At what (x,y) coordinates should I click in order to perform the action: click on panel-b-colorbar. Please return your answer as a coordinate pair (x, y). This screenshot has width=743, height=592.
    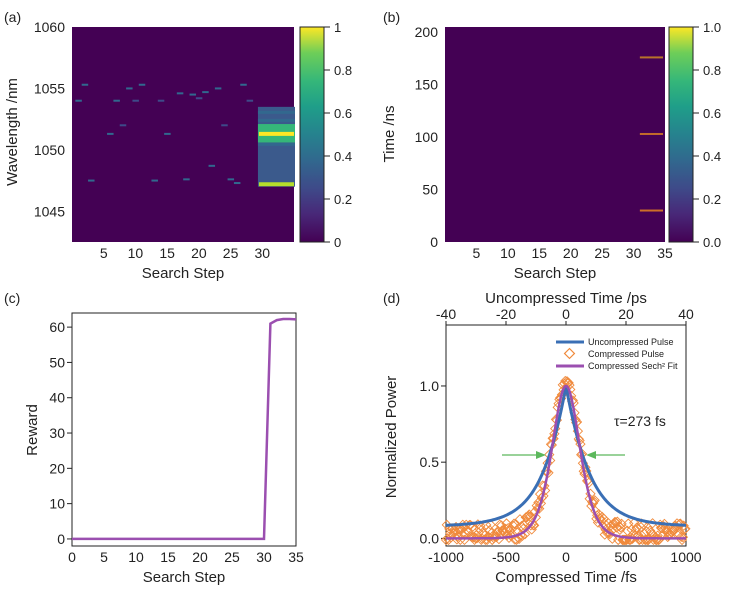
    Looking at the image, I should click on (681, 134).